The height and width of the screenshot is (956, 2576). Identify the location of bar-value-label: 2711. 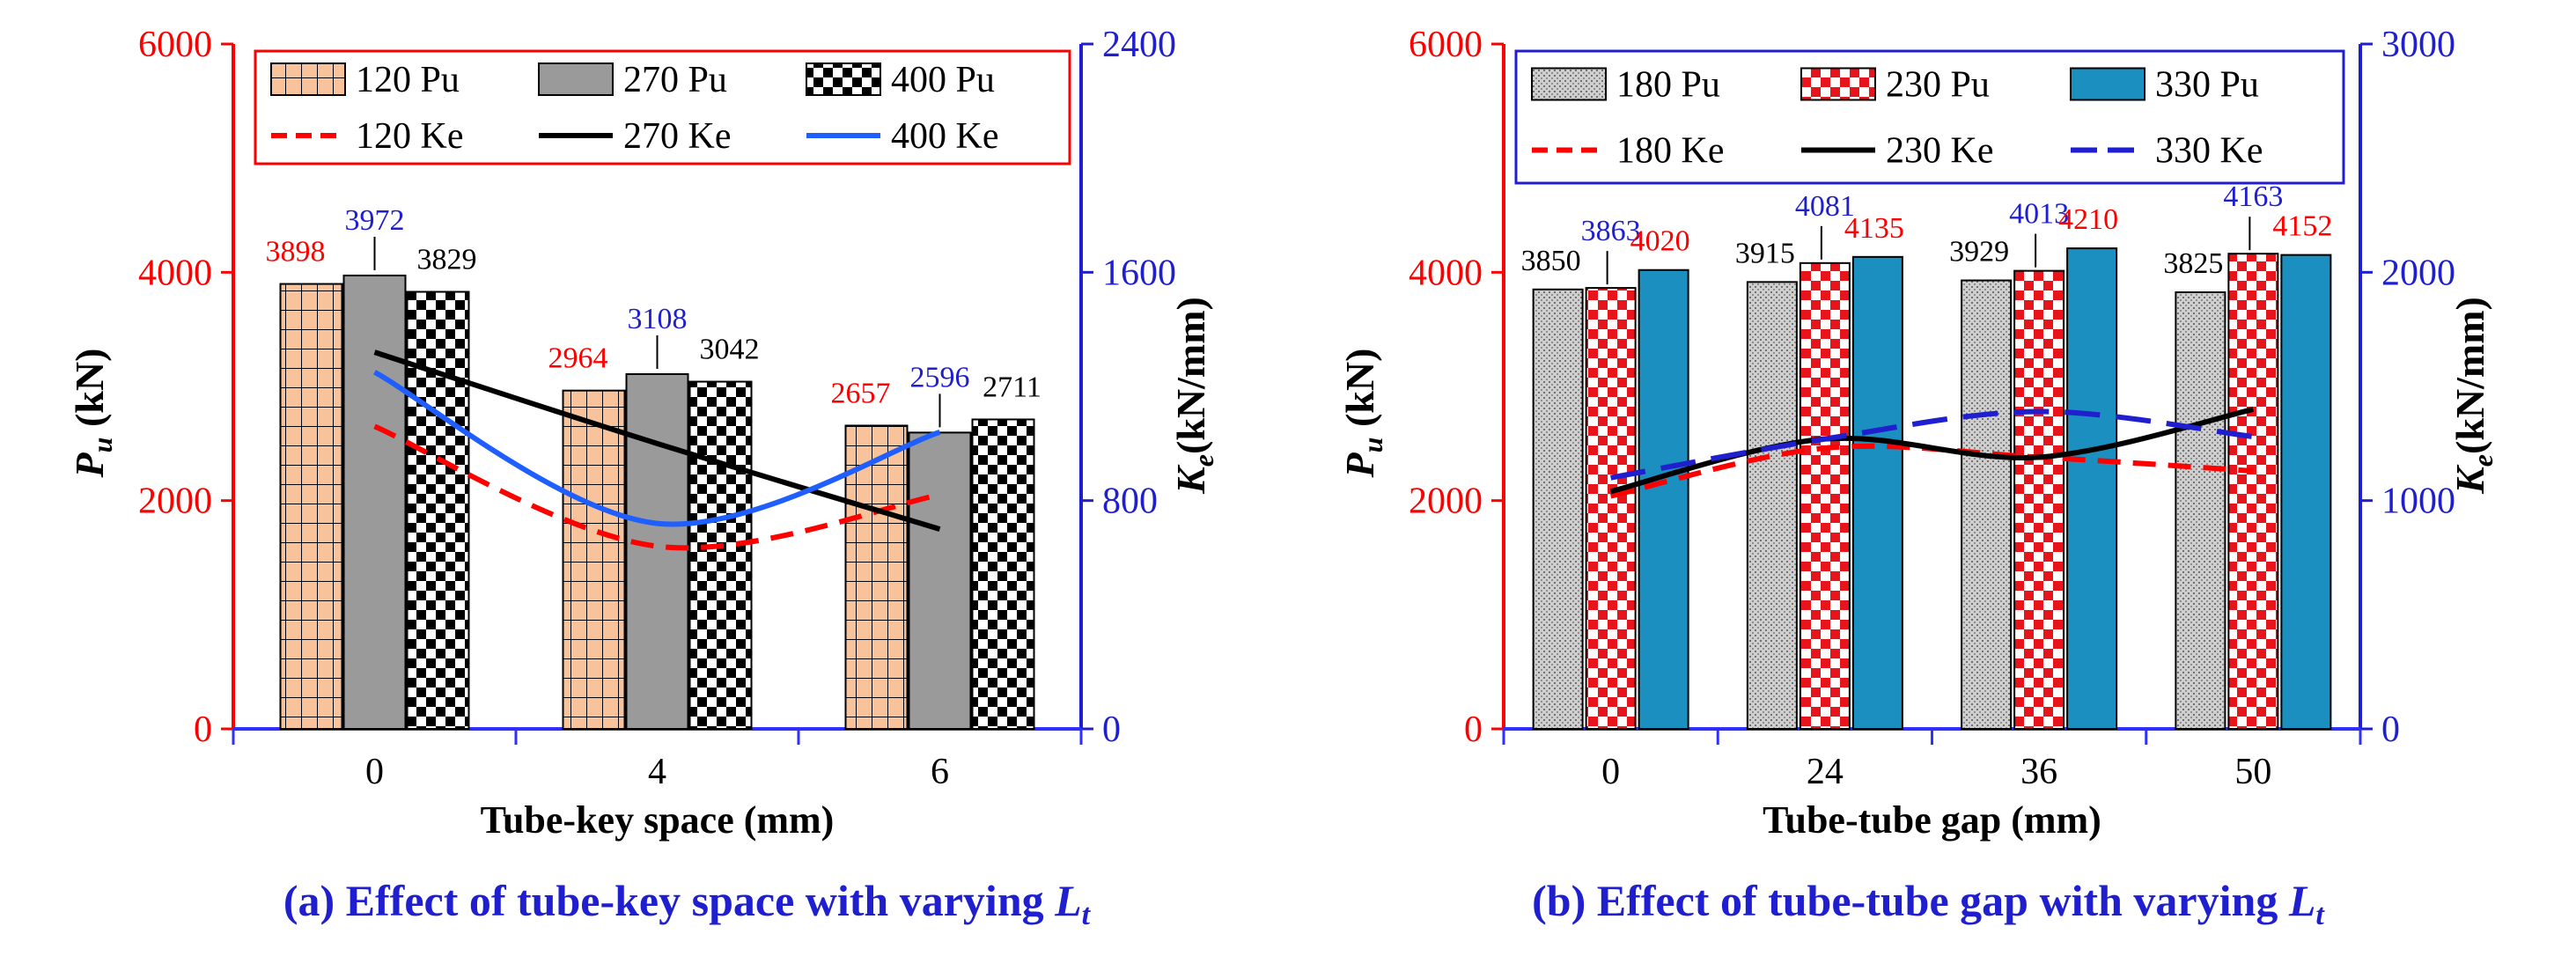
(1012, 387).